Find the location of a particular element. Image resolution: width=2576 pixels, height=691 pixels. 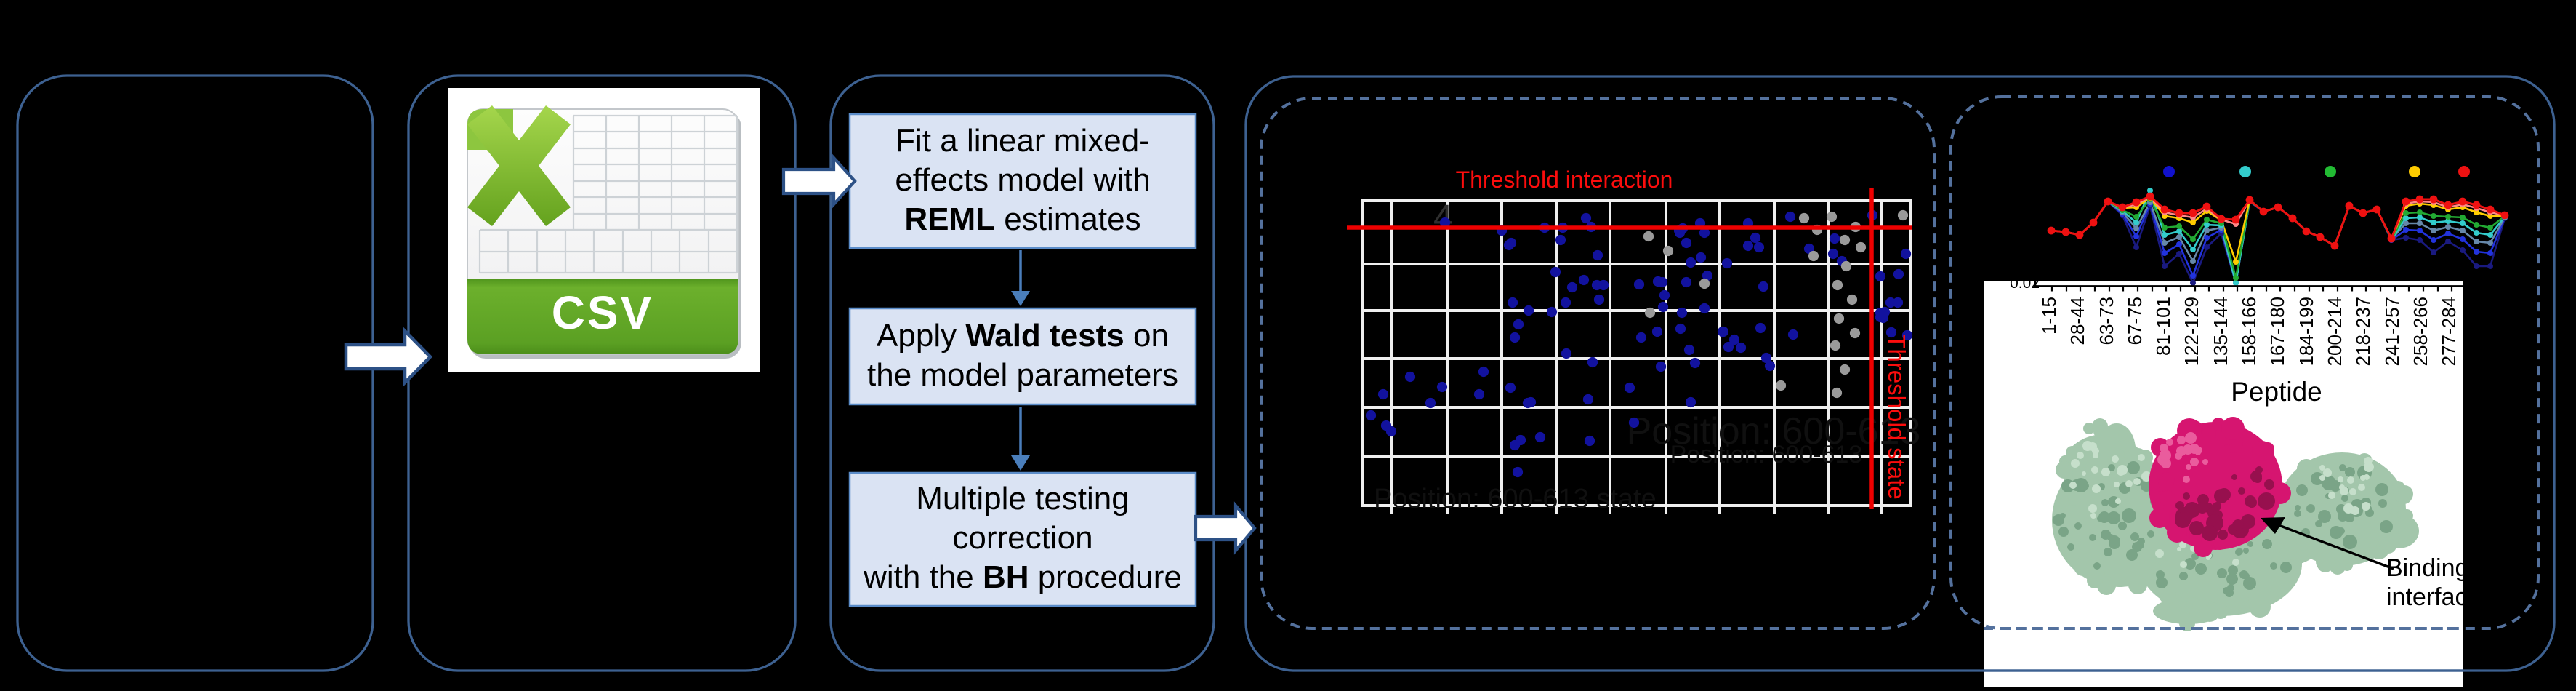

svg-text: Binding is located at coordinates (2427, 568).